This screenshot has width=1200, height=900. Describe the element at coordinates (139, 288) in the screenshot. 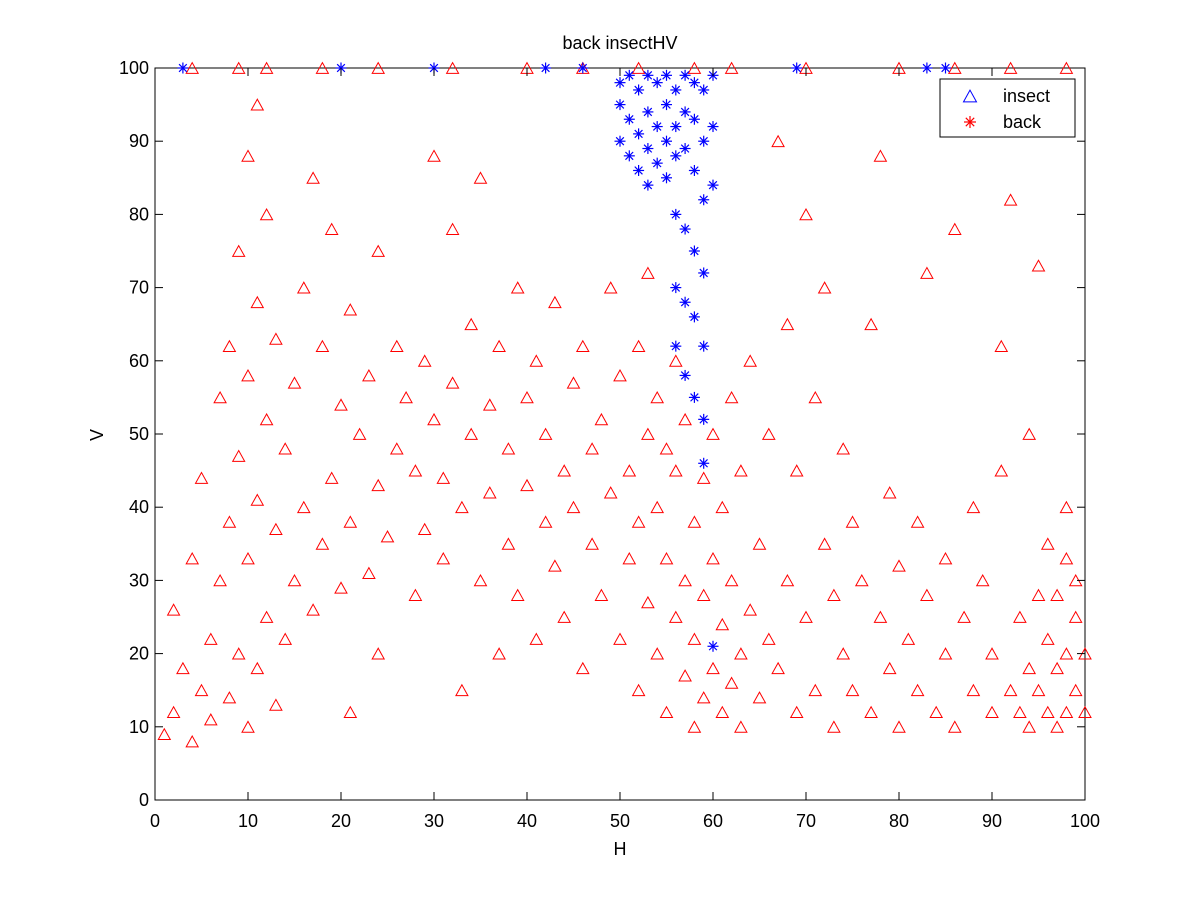

I see `y-tick-label: 70` at that location.